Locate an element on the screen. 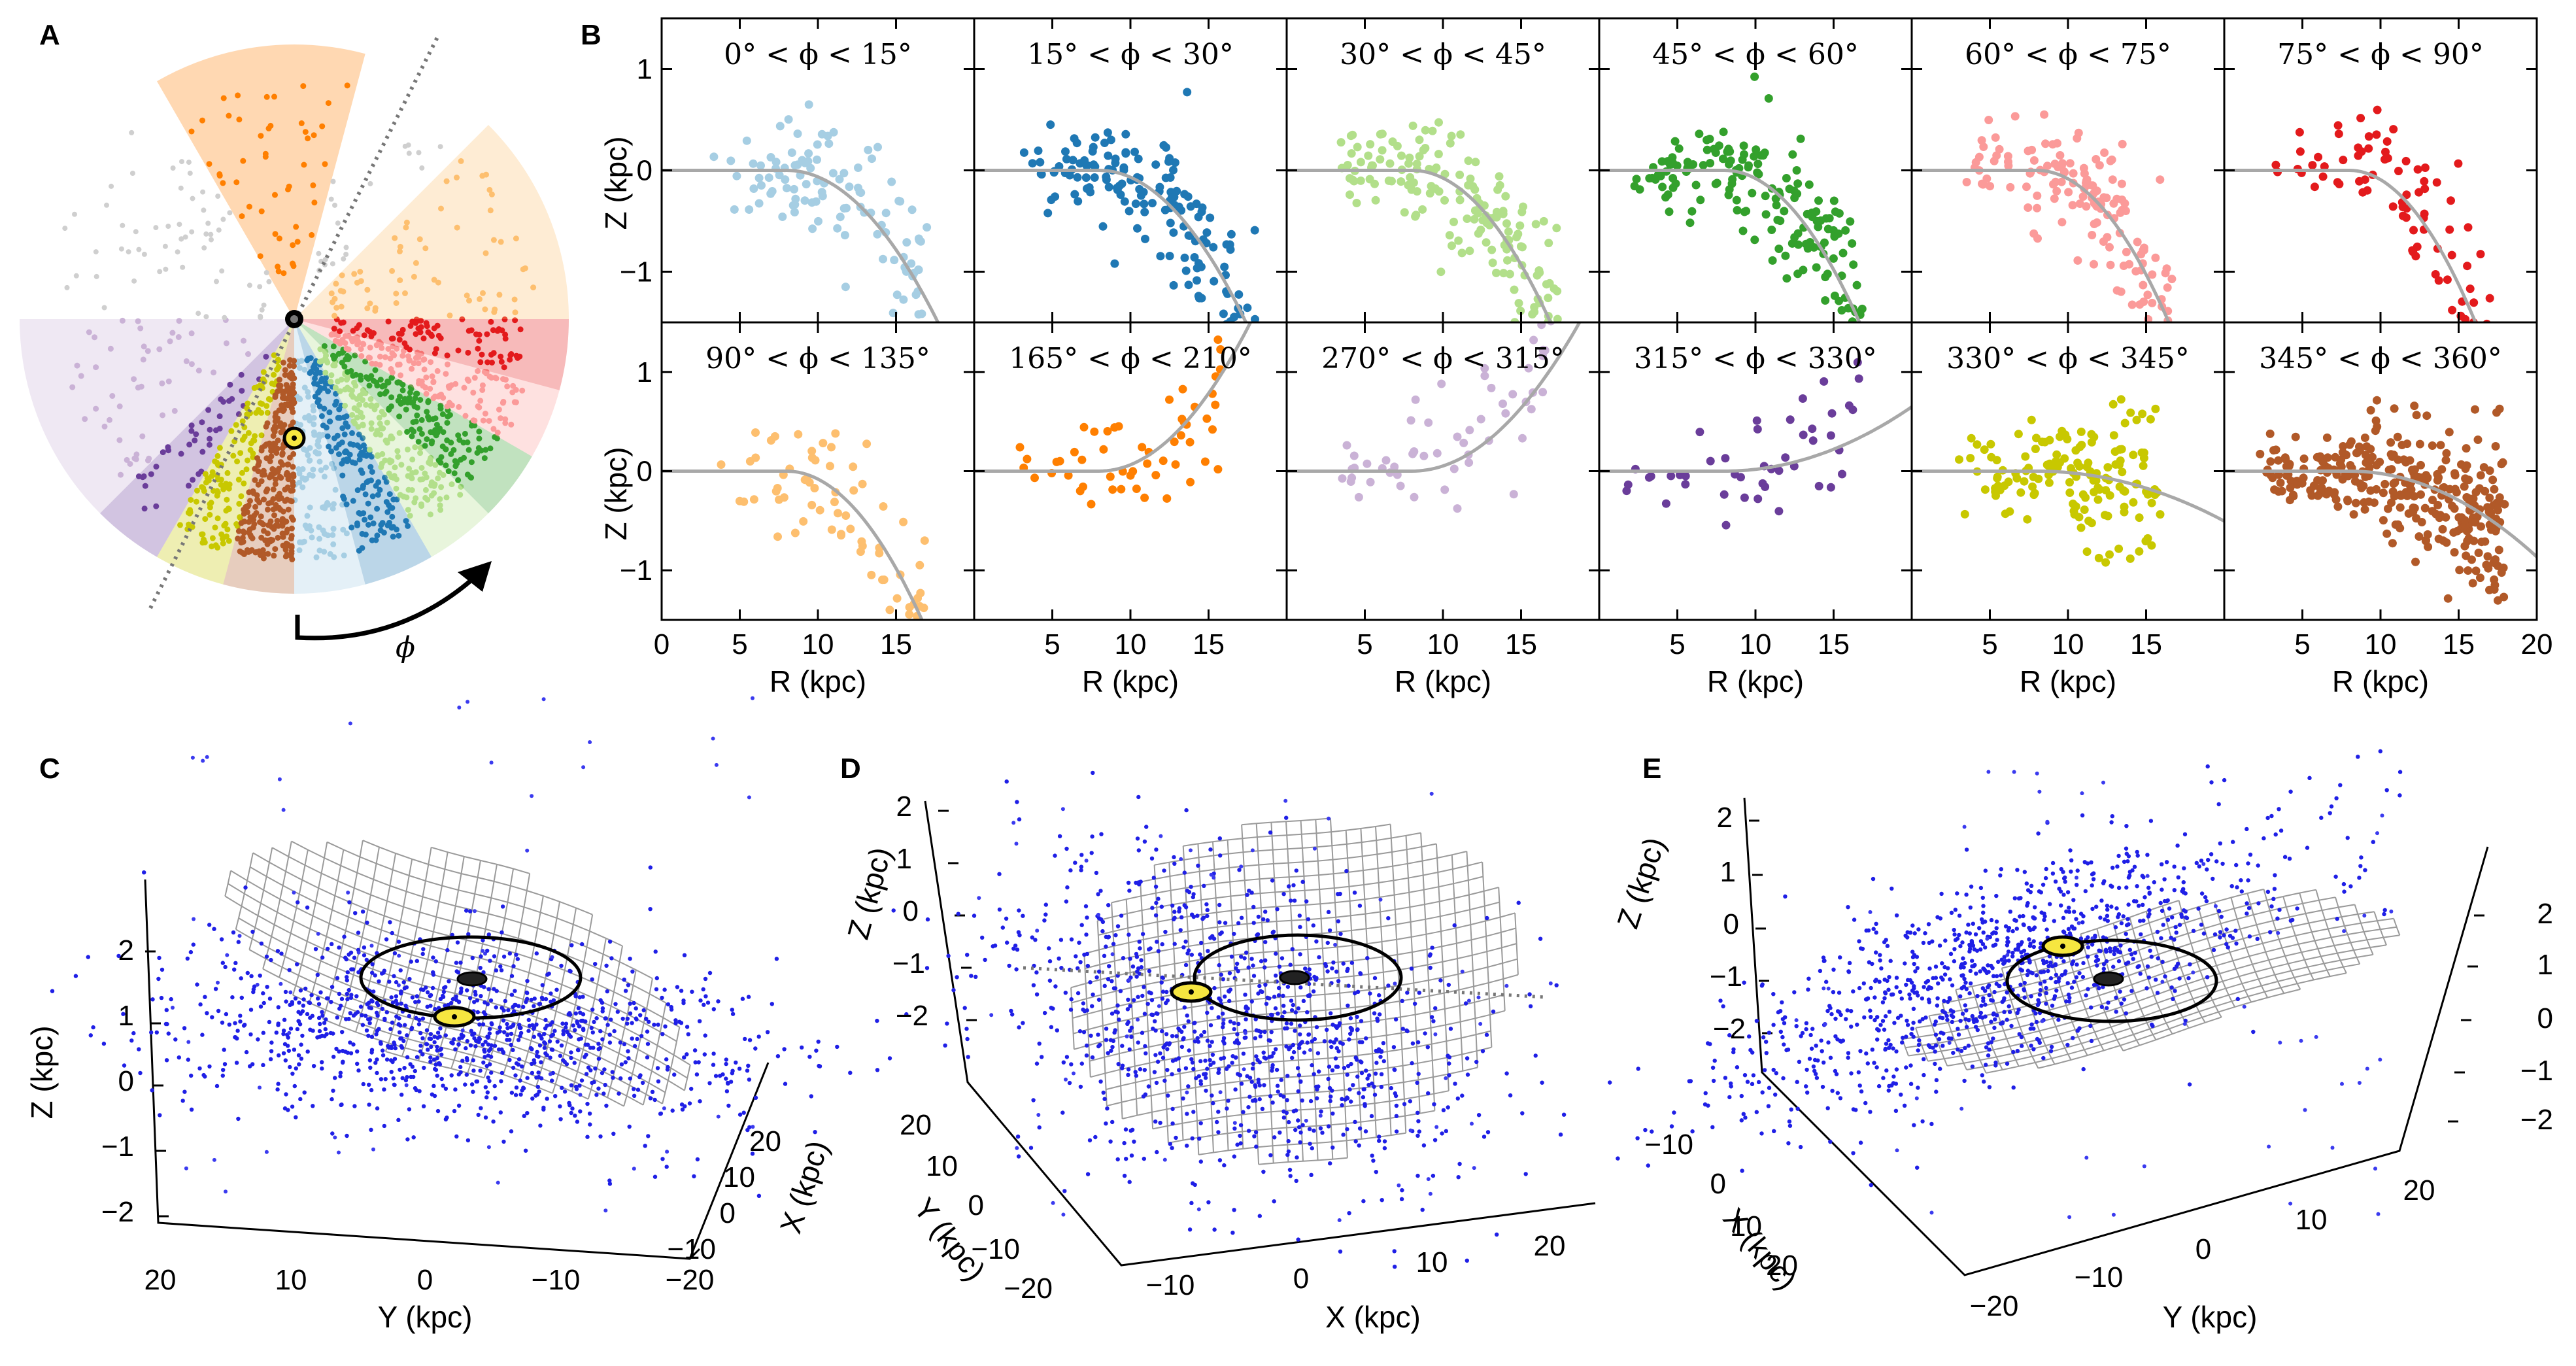 This screenshot has height=1366, width=2576. z-tick-label: 1 is located at coordinates (904, 859).